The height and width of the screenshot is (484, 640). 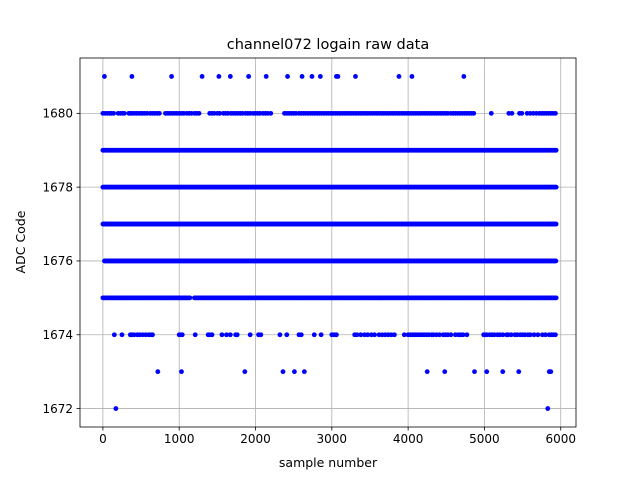 I want to click on x-axis-ticks: 0 1000 2000 3000 4000 5000 6000, so click(x=337, y=436).